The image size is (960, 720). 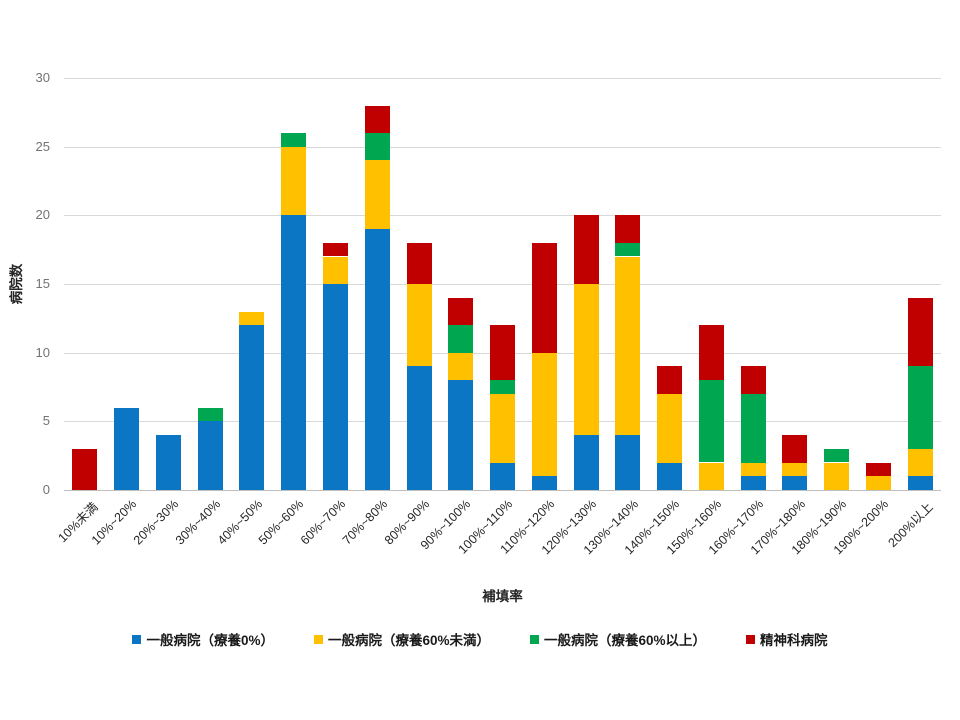 What do you see at coordinates (910, 525) in the screenshot?
I see `x-tick-label-text: 200%以上` at bounding box center [910, 525].